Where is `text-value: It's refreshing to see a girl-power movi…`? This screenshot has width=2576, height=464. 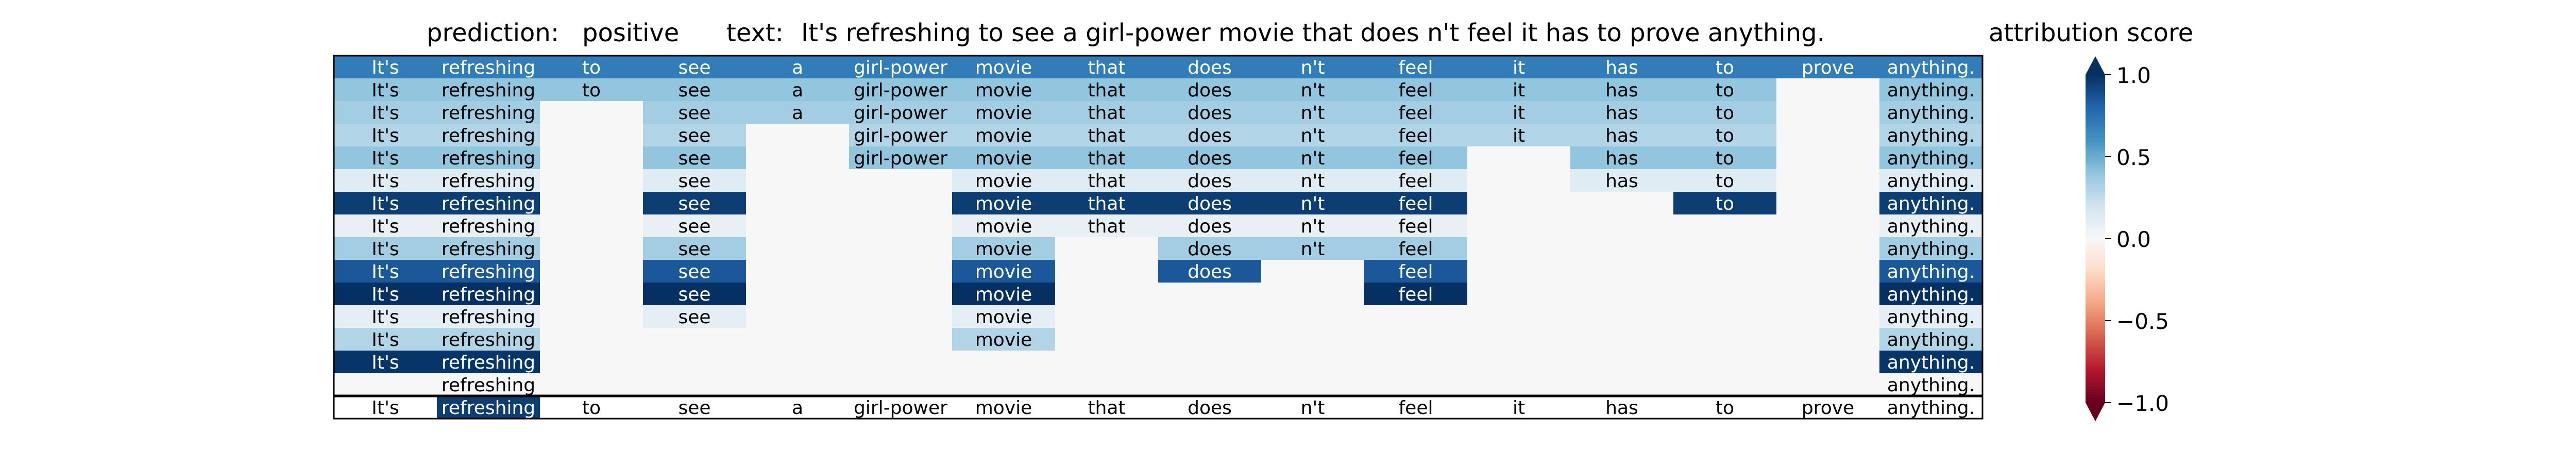 text-value: It's refreshing to see a girl-power movi… is located at coordinates (1313, 33).